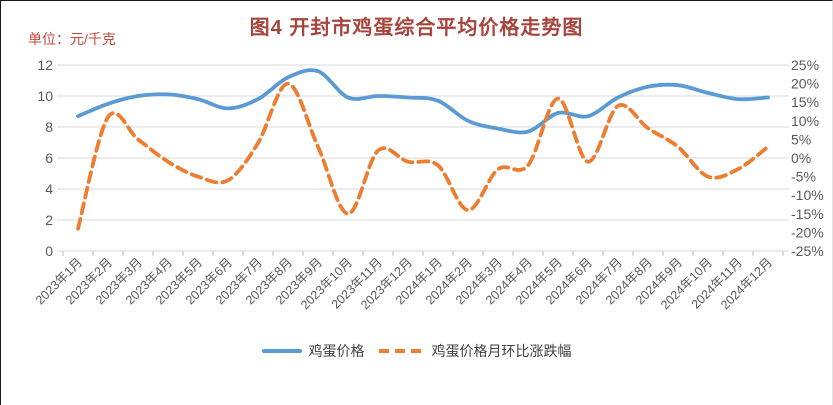 The image size is (833, 405). Describe the element at coordinates (801, 139) in the screenshot. I see `svg-text: 5%` at that location.